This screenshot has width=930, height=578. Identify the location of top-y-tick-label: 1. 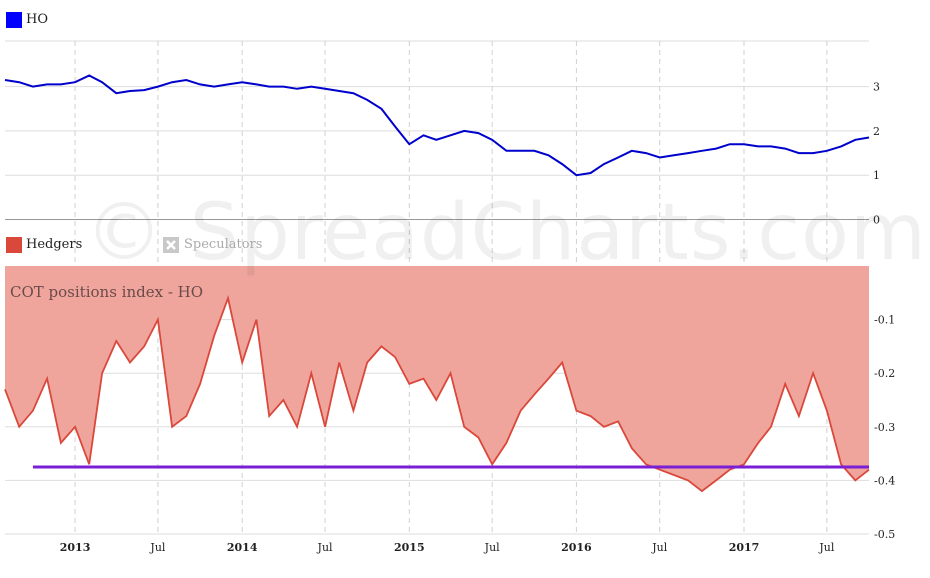
(876, 175).